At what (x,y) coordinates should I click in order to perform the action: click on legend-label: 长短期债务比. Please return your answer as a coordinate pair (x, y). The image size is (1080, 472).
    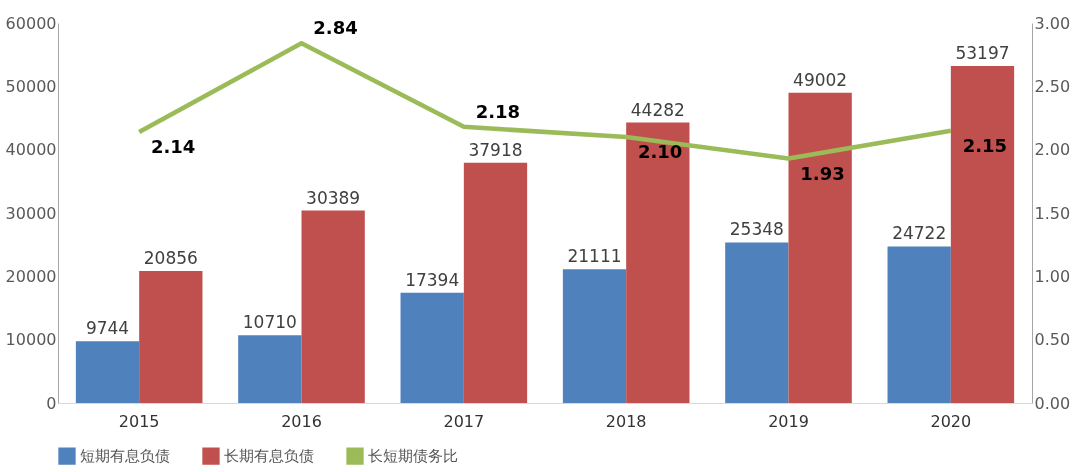
    Looking at the image, I should click on (413, 456).